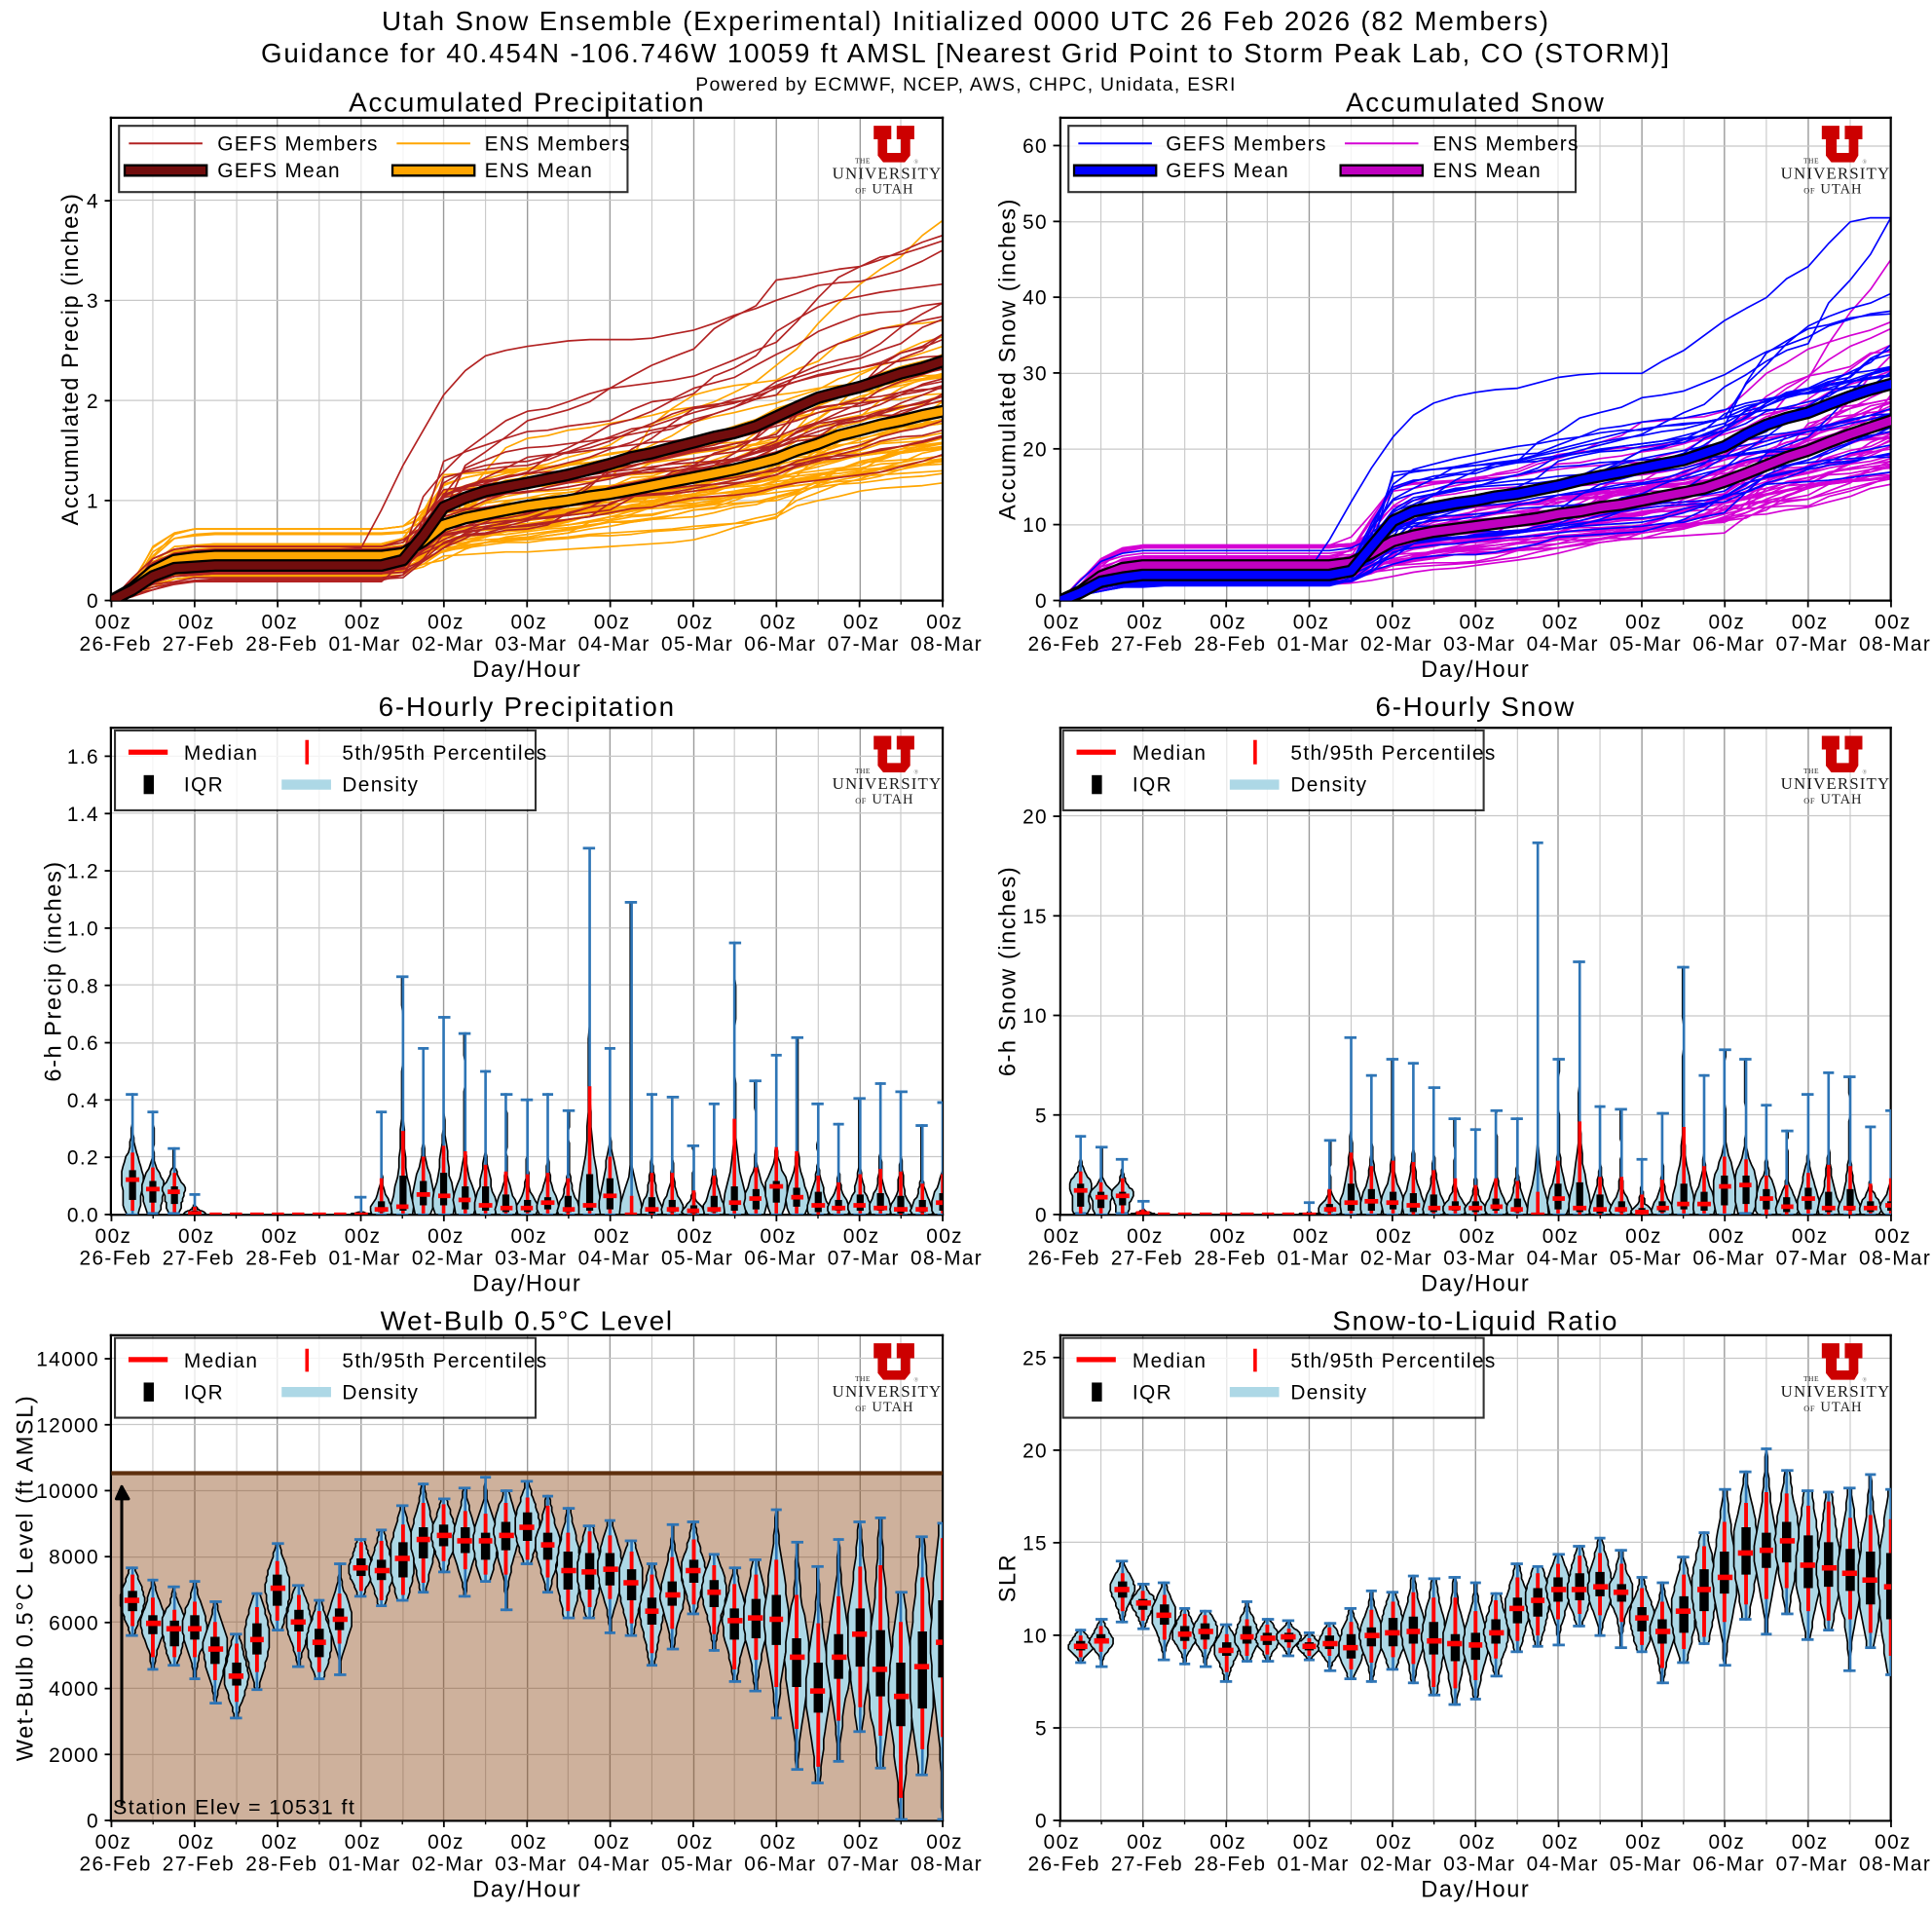 This screenshot has width=1932, height=1911. Describe the element at coordinates (444, 753) in the screenshot. I see `svg-text: 5th/95th Percentiles` at that location.